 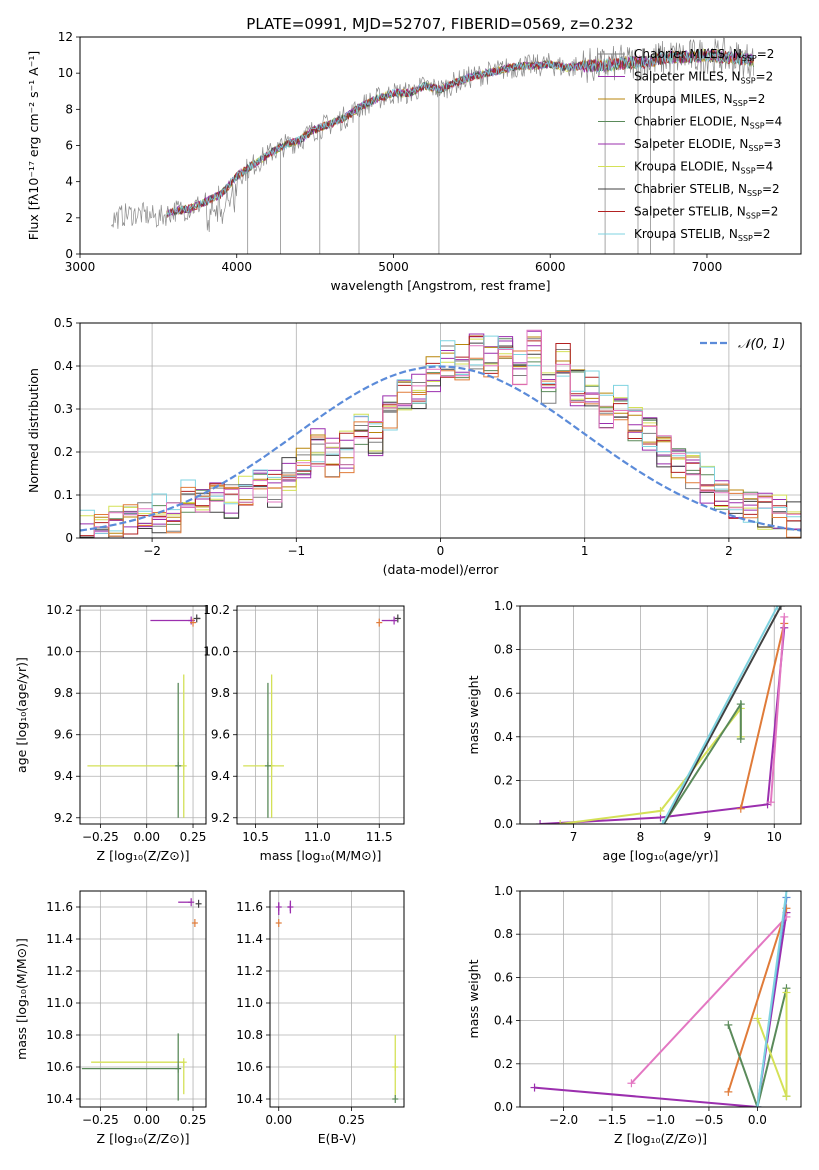 What do you see at coordinates (69, 146) in the screenshot?
I see `y-tick-label: 6` at bounding box center [69, 146].